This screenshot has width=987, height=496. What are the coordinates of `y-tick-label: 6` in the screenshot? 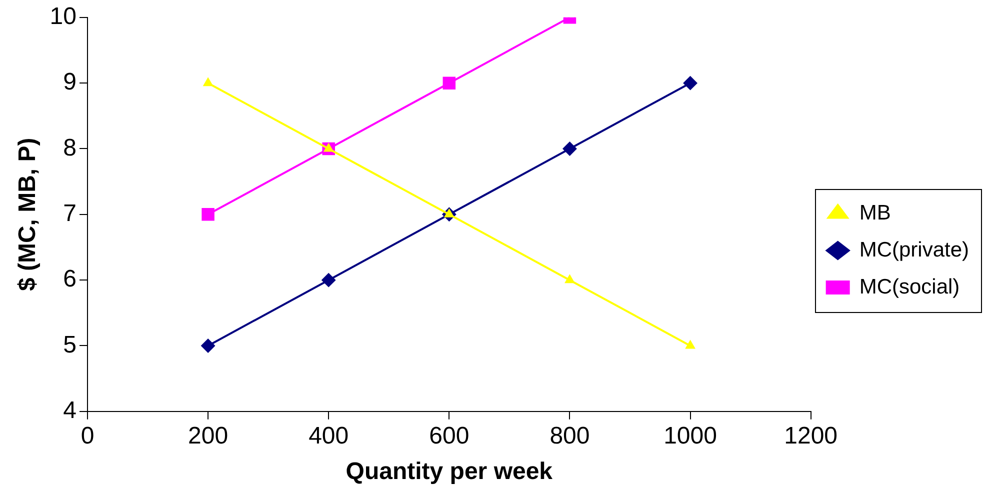 It's located at (69, 279).